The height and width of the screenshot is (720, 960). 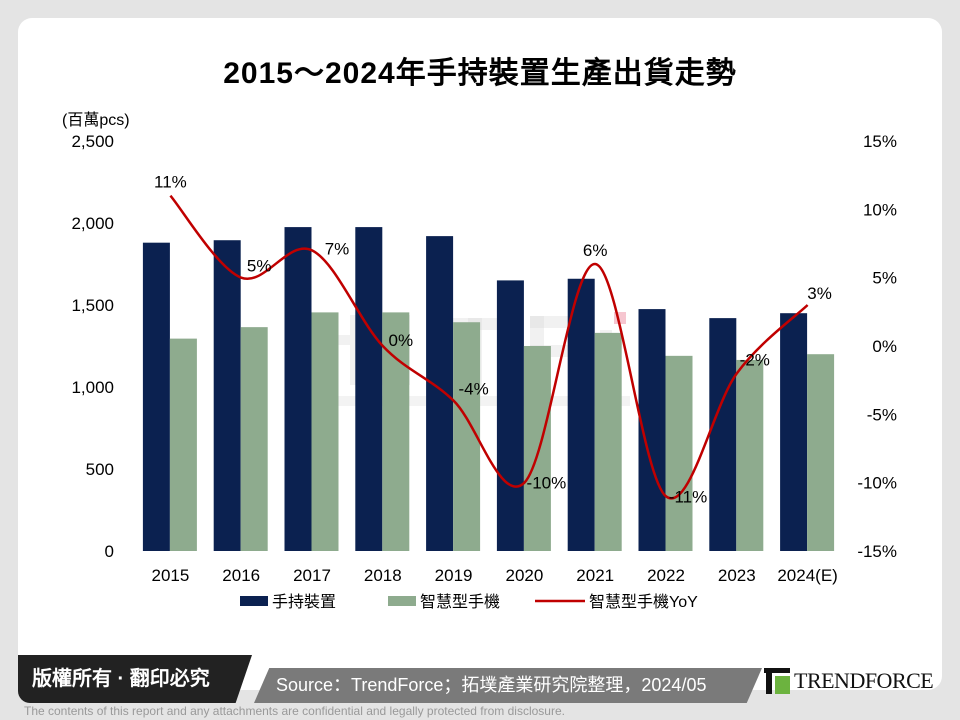 What do you see at coordinates (92, 141) in the screenshot?
I see `y-tick-label: 2,500` at bounding box center [92, 141].